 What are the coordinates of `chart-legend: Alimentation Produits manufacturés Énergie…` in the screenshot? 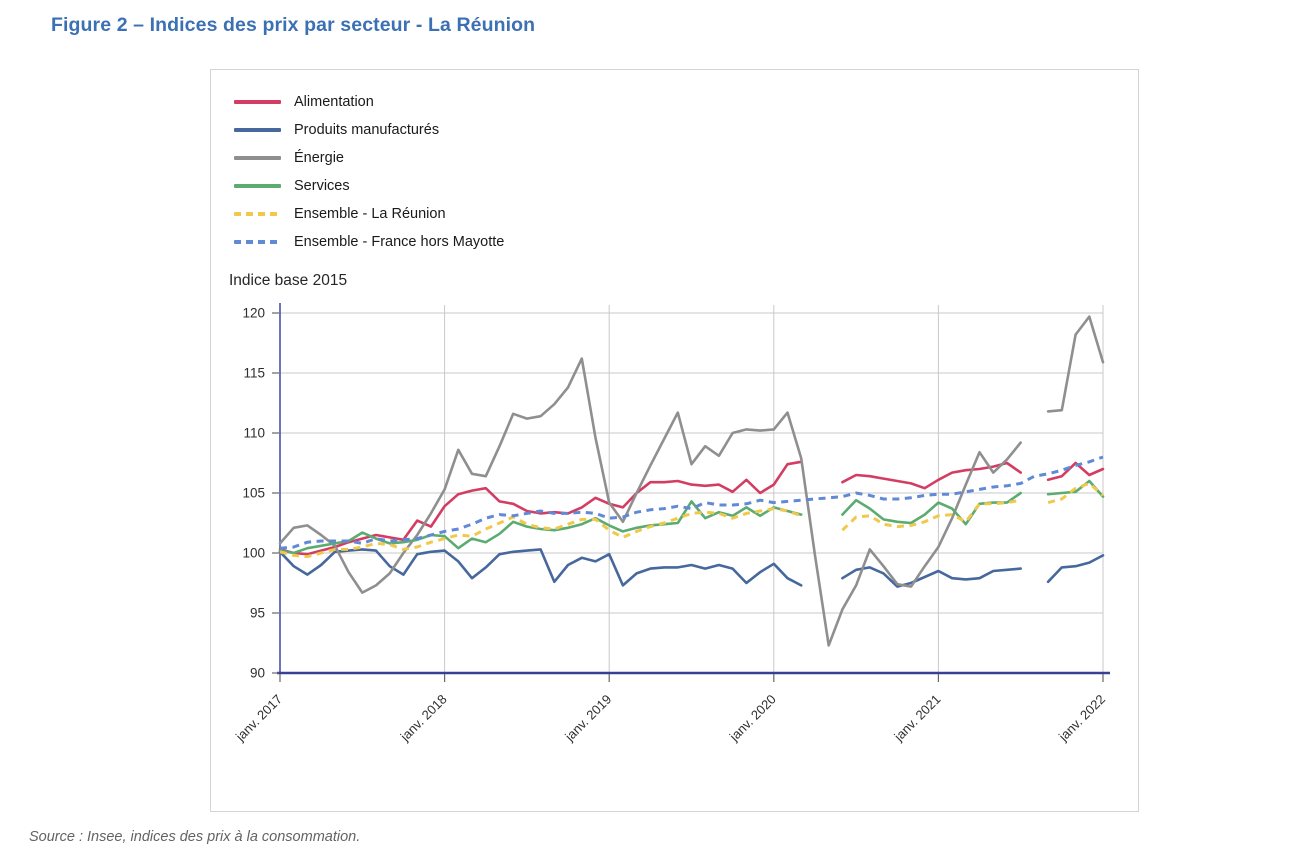 It's located at (369, 172).